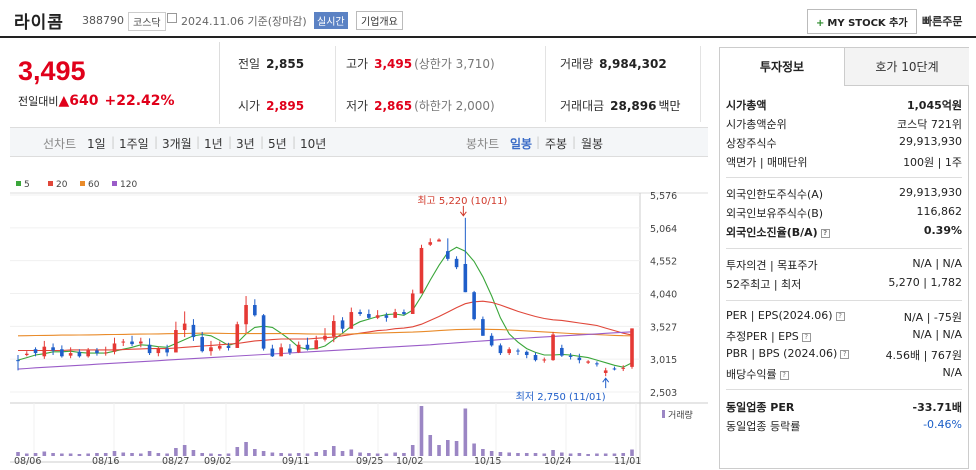  I want to click on info-value: -0.46%, so click(942, 424).